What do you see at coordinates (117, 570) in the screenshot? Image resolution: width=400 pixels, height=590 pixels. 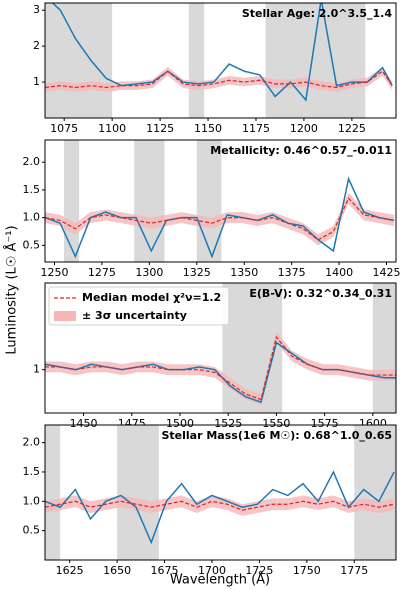 I see `x-tick-label: 1650` at bounding box center [117, 570].